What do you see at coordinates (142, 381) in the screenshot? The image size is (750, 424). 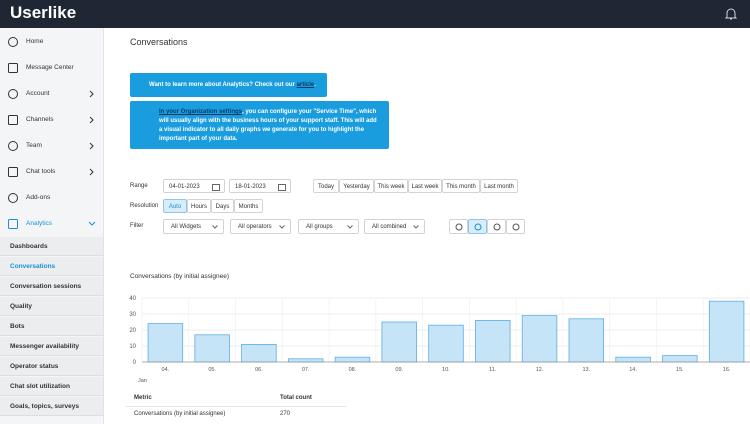 I see `period-label: Jan` at bounding box center [142, 381].